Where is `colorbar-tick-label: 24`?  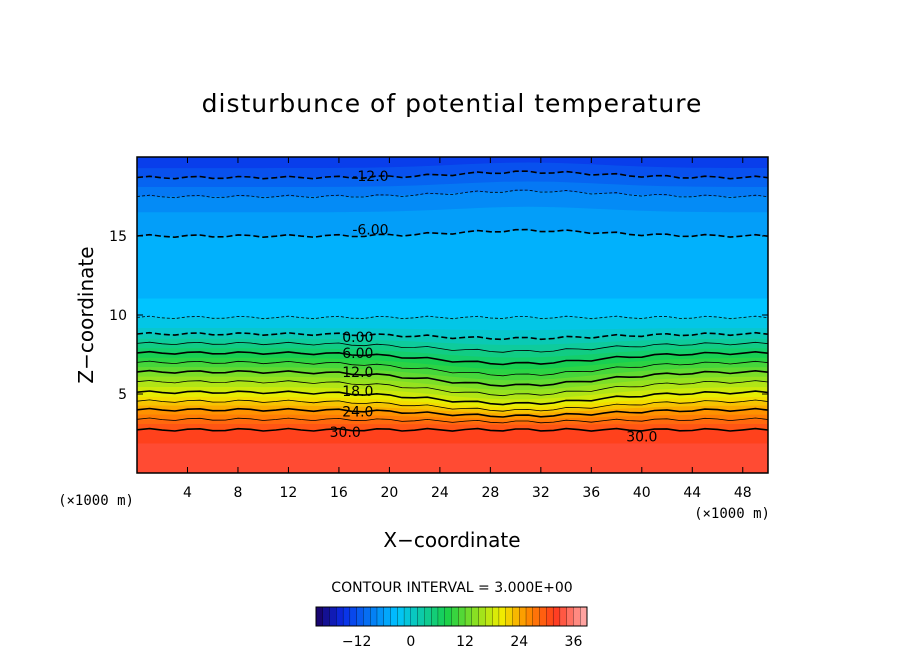 colorbar-tick-label: 24 is located at coordinates (519, 642).